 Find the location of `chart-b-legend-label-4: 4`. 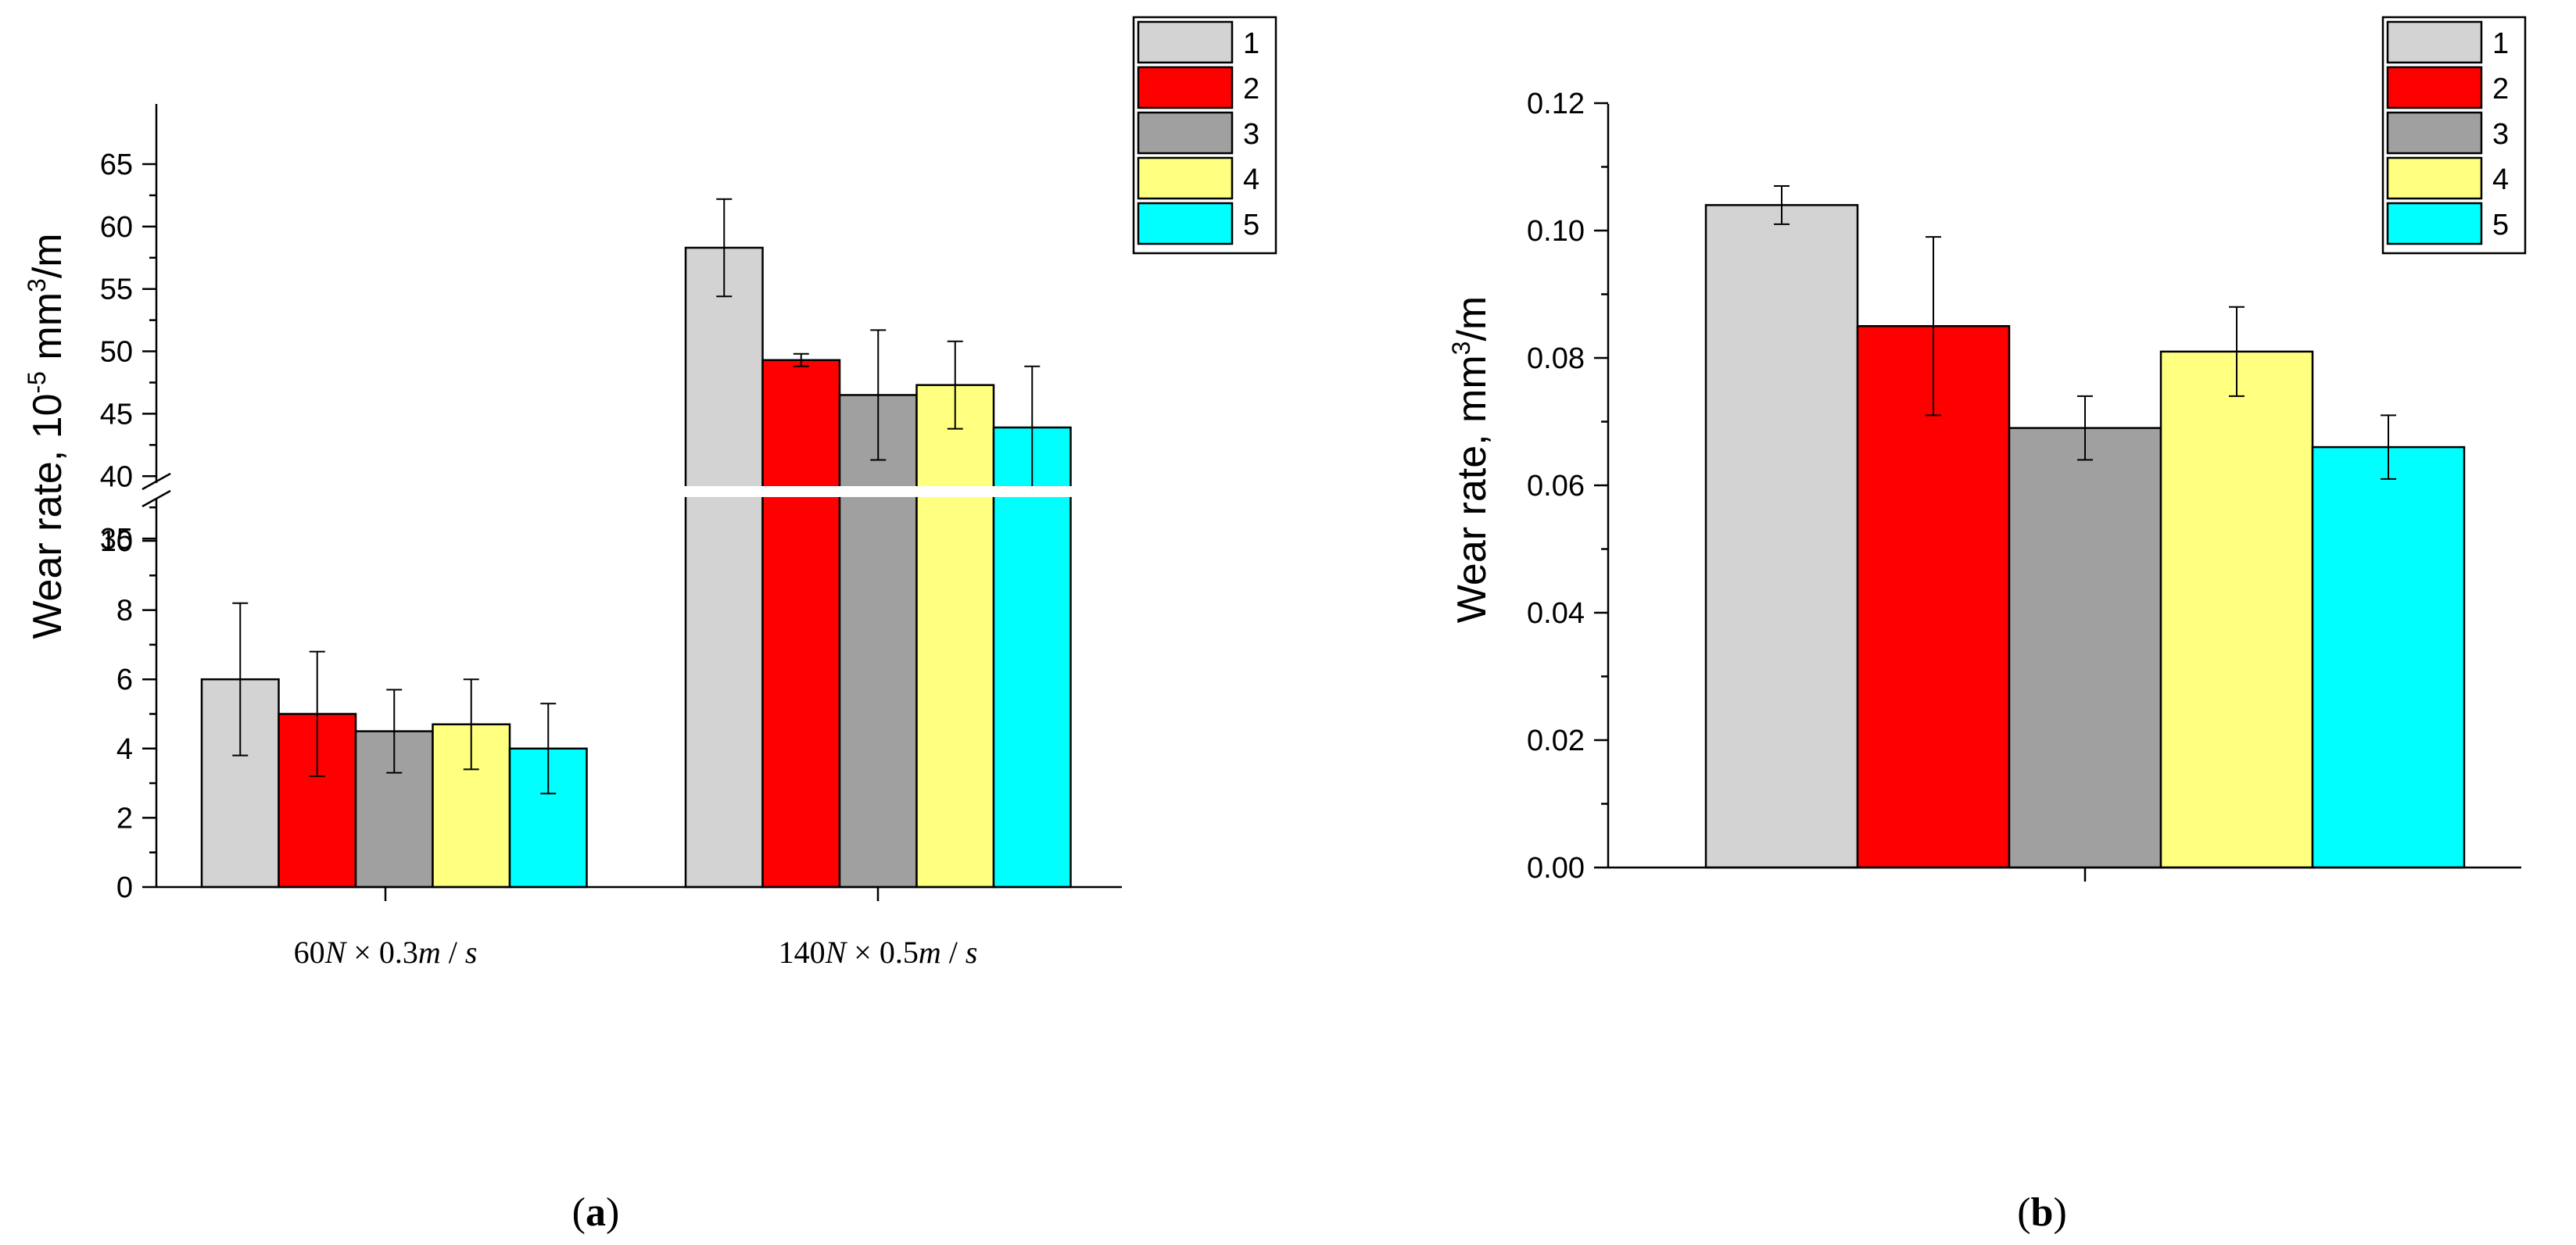

chart-b-legend-label-4: 4 is located at coordinates (2500, 179).